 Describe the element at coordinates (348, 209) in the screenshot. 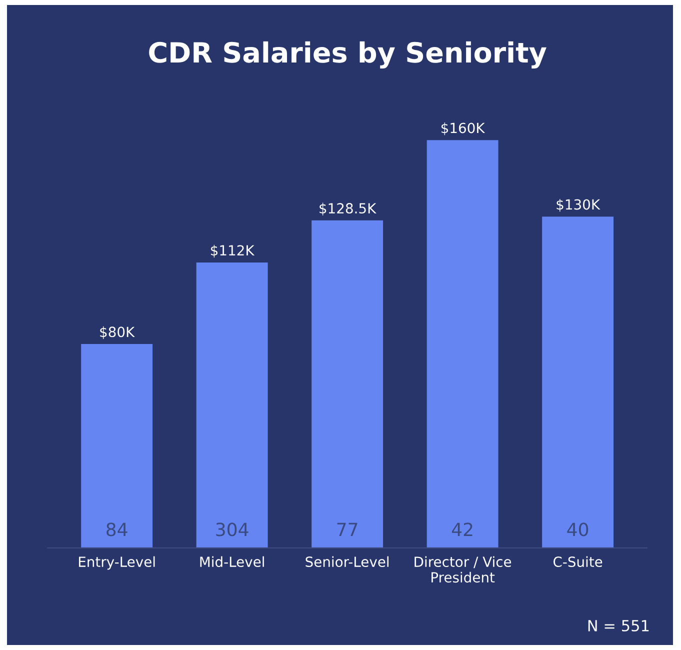

I see `data-label: $128.5K` at that location.